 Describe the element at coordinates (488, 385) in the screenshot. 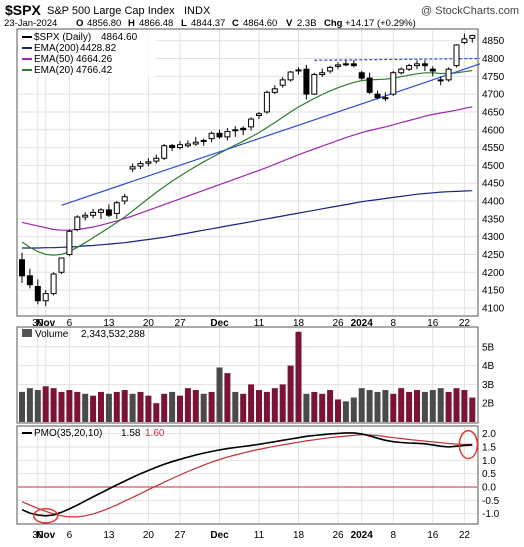

I see `volume-tick-label: 3B` at that location.